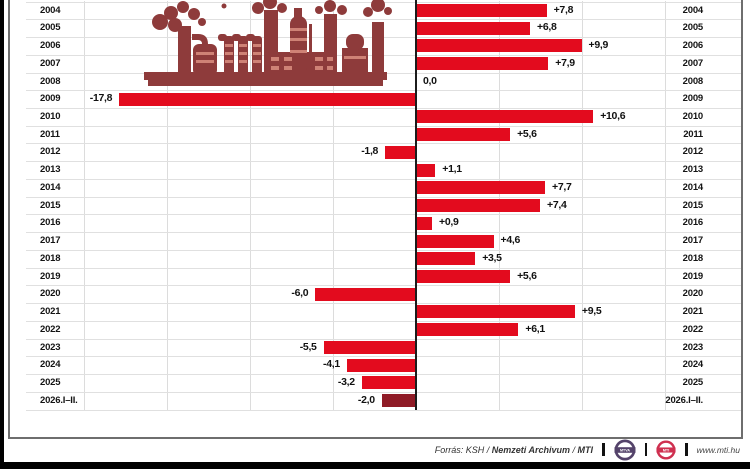 This screenshot has width=750, height=469. I want to click on year-label-right-2021: 2021, so click(693, 312).